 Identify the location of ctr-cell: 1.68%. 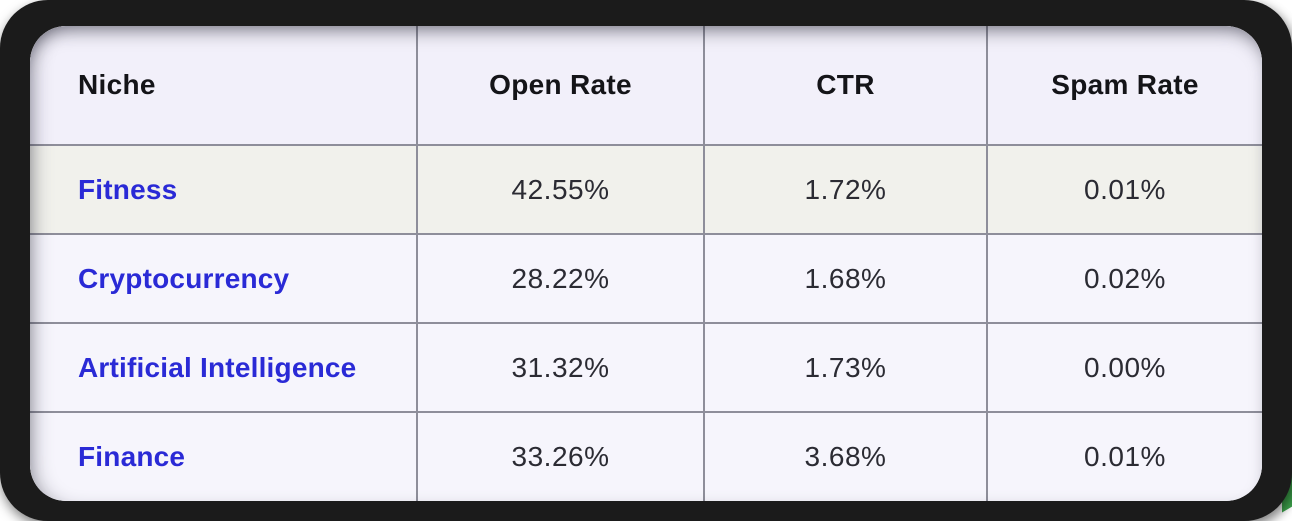
(846, 279).